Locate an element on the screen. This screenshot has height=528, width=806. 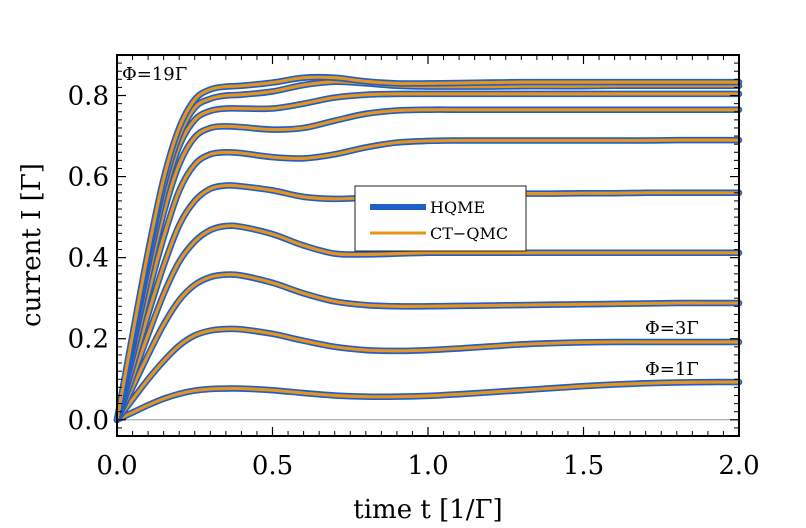
legend: HQME CT−QMC is located at coordinates (440, 218).